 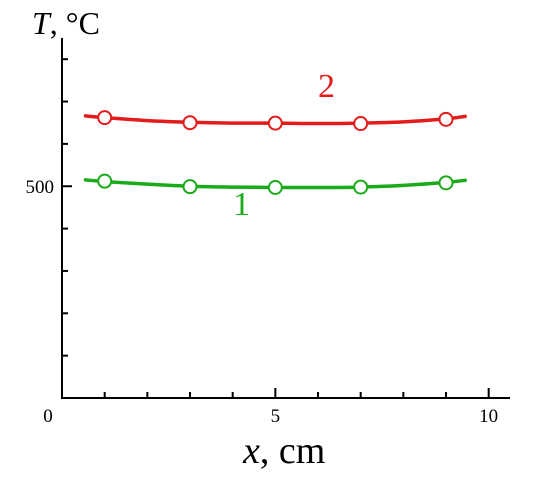 I want to click on y-axis-label: T, °C, so click(x=66, y=23).